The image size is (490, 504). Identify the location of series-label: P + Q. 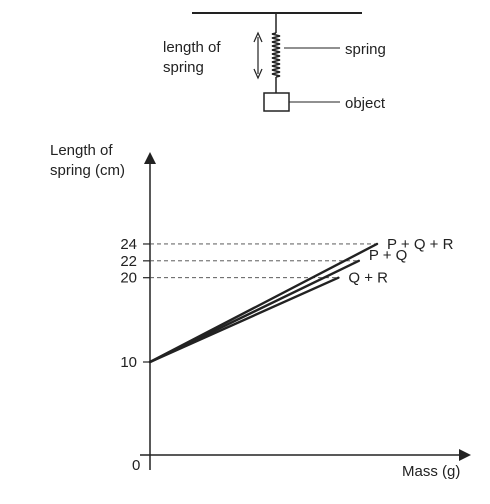
(388, 255).